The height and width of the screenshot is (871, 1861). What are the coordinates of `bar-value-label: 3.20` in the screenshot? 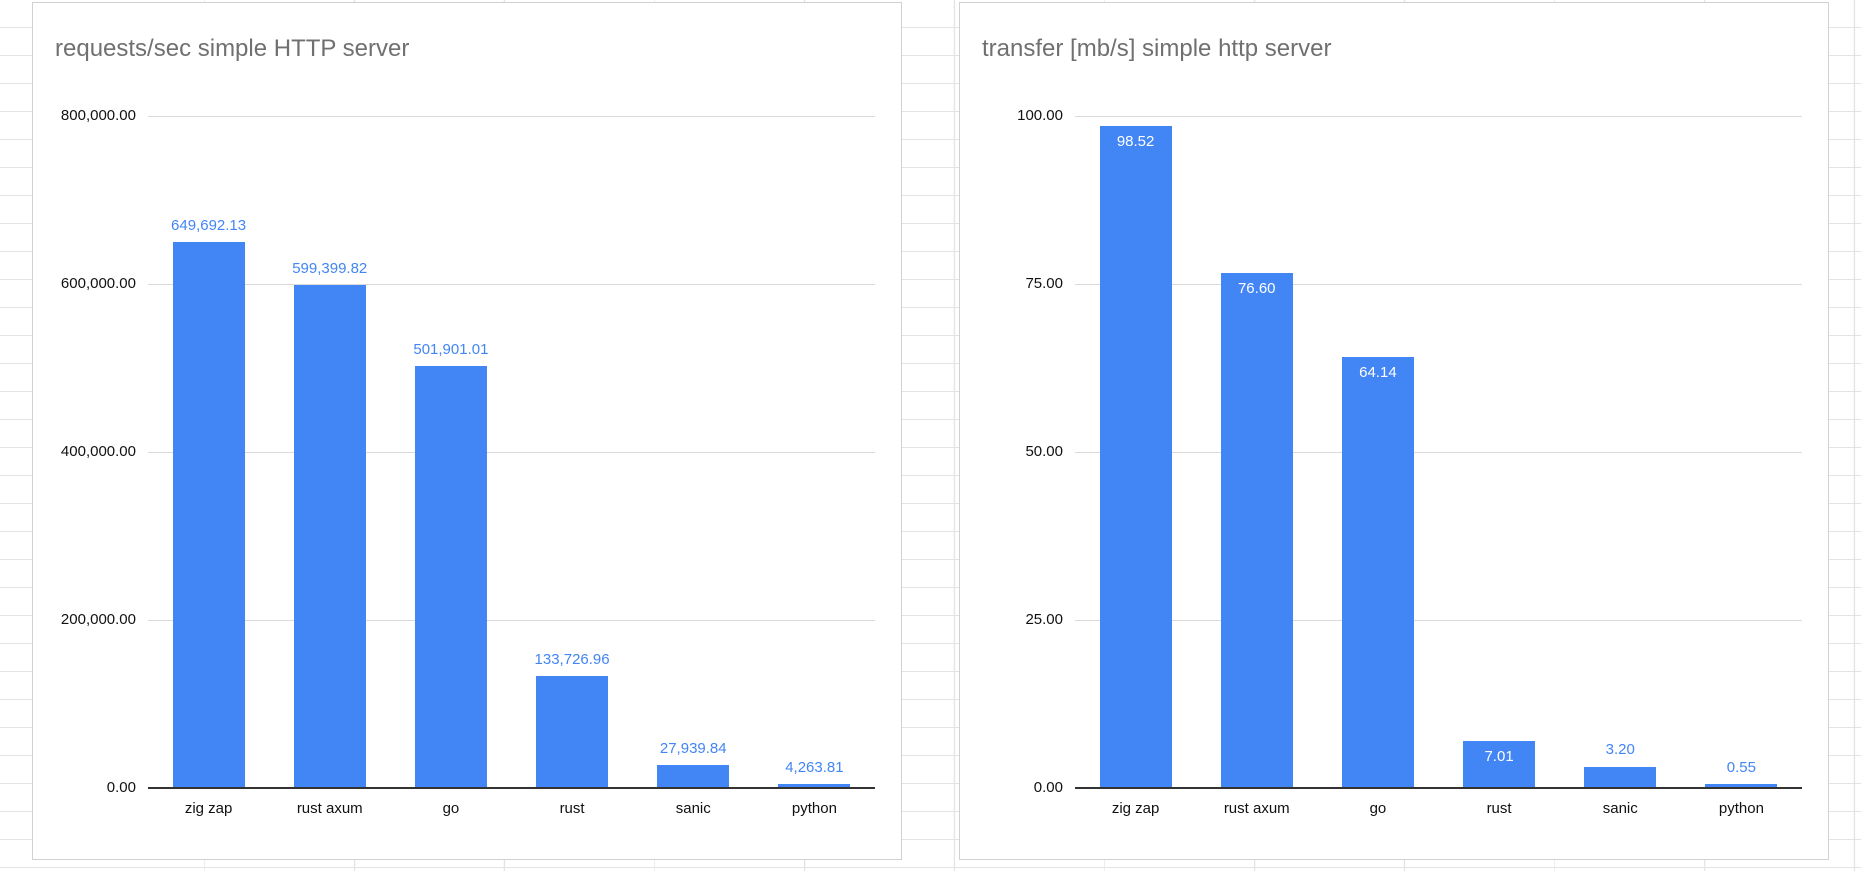 It's located at (1620, 750).